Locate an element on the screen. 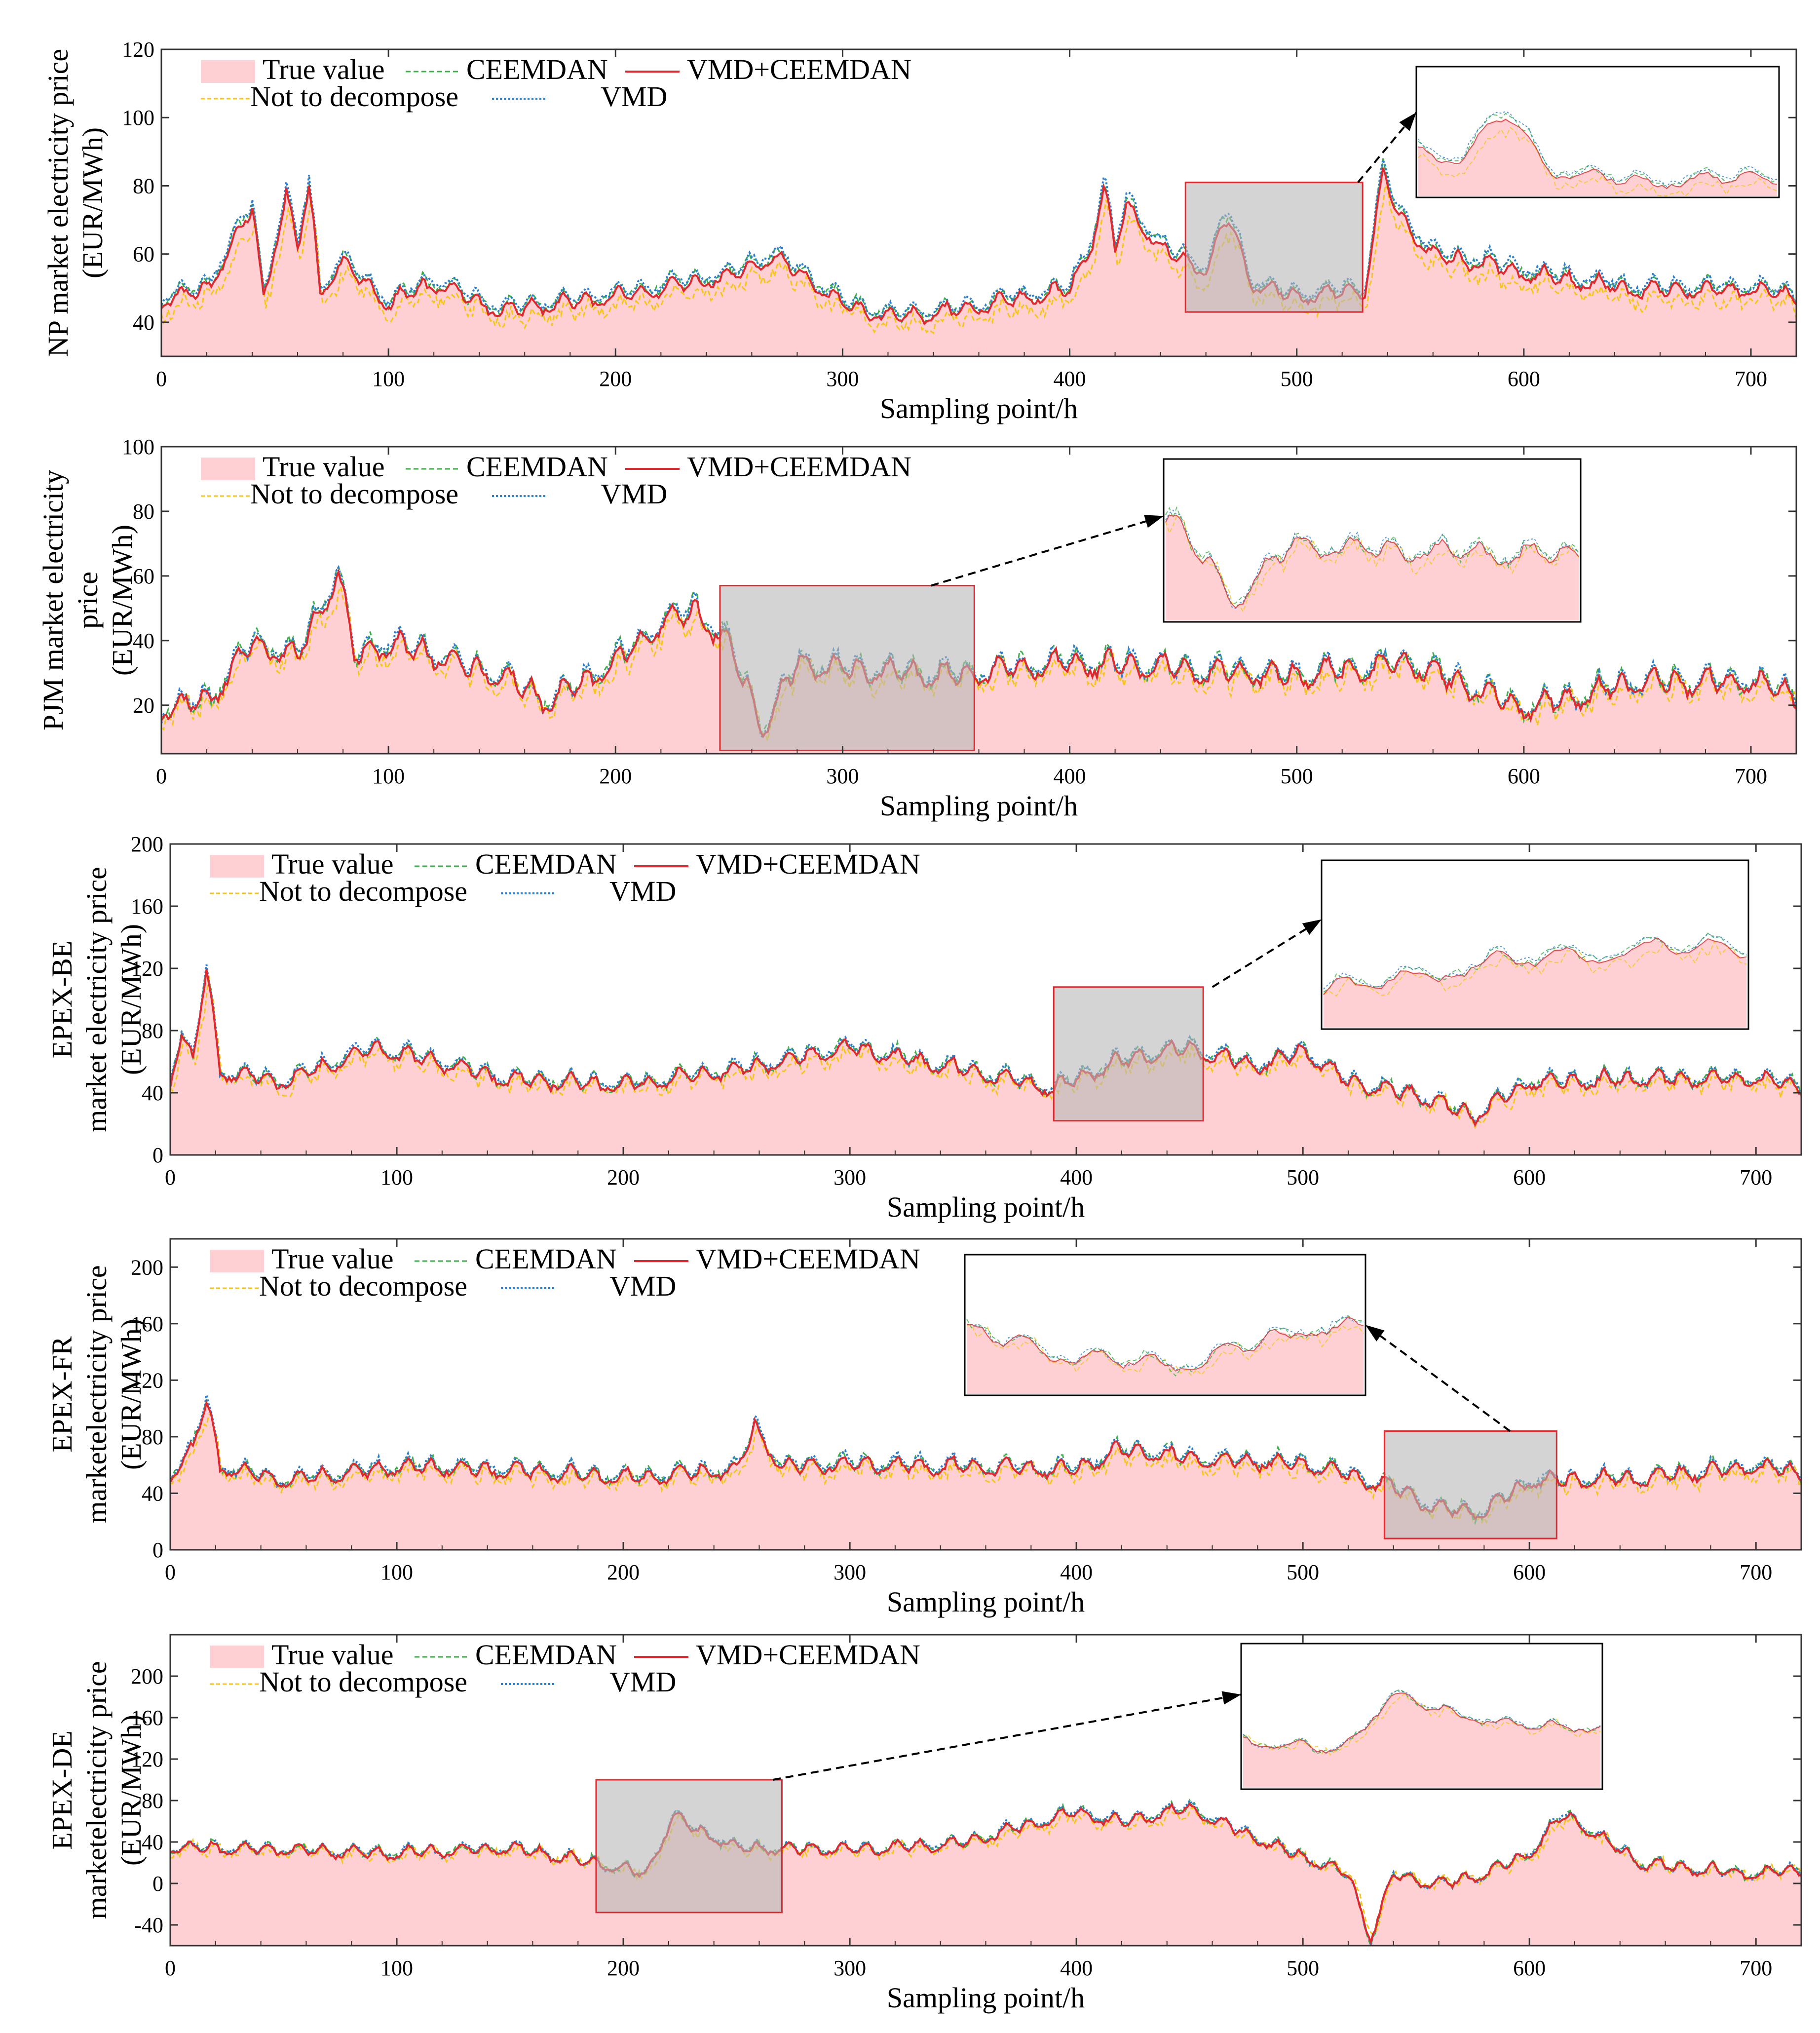 The height and width of the screenshot is (2033, 1820). y-axis-title: EPEX-FR marketelectricity price (EUR/MWh) is located at coordinates (96, 1394).